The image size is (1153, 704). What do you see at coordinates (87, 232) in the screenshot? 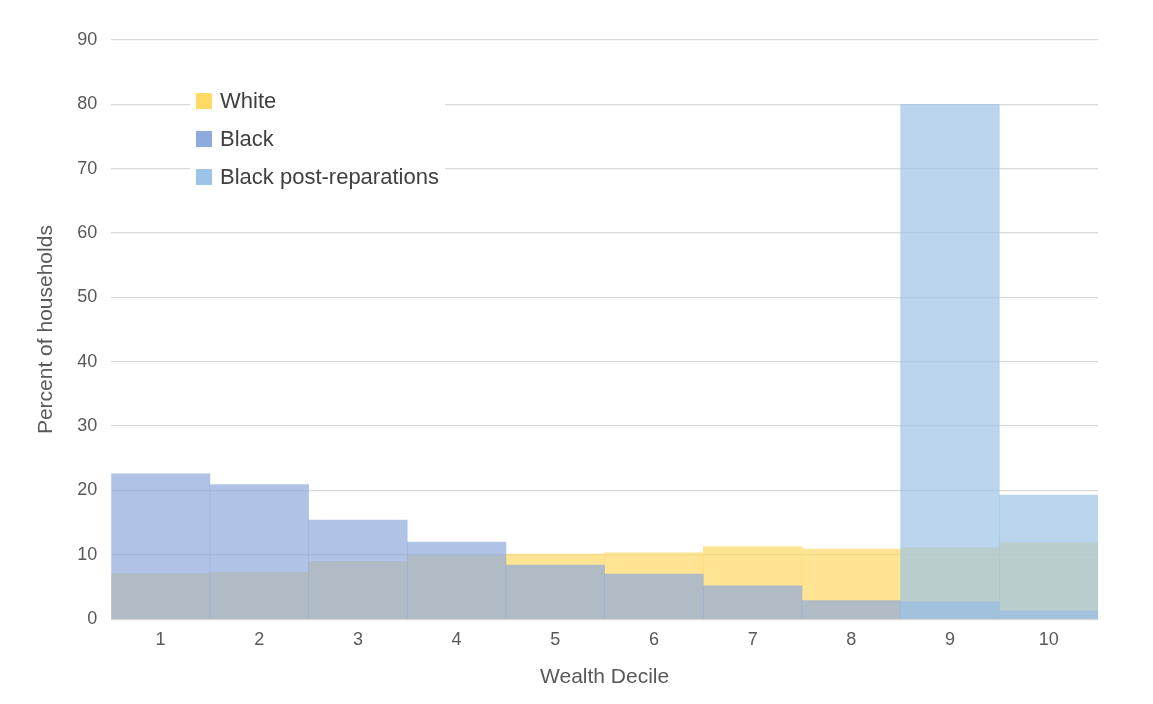
I see `y-tick-label: 60` at bounding box center [87, 232].